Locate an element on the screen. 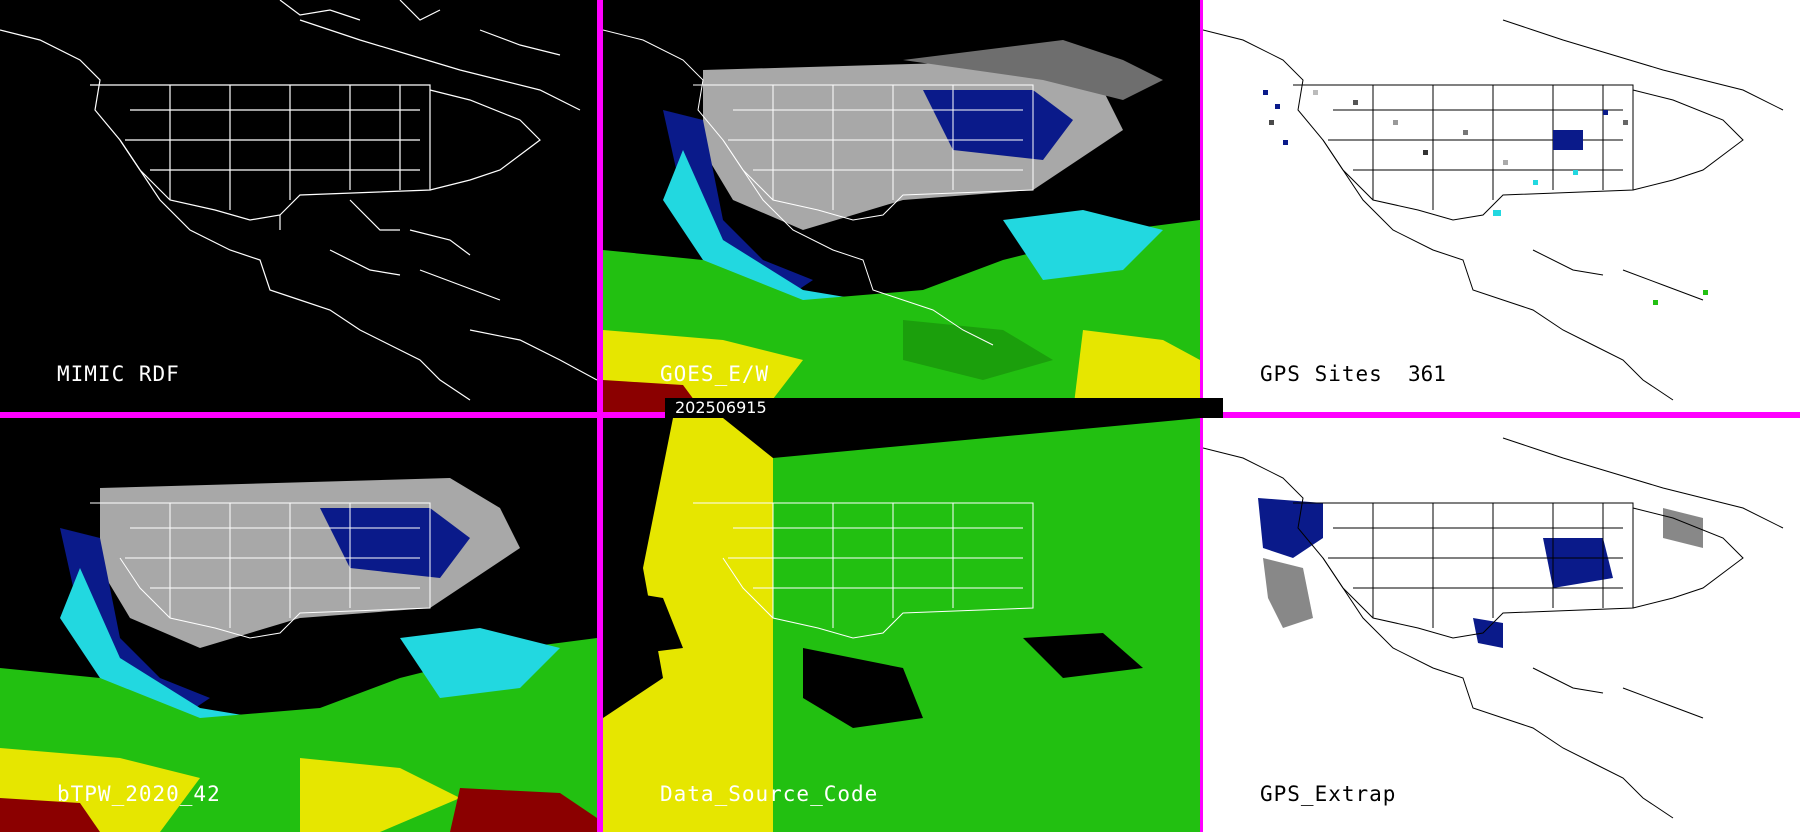  panel-label: Data_Source_Code is located at coordinates (769, 794).